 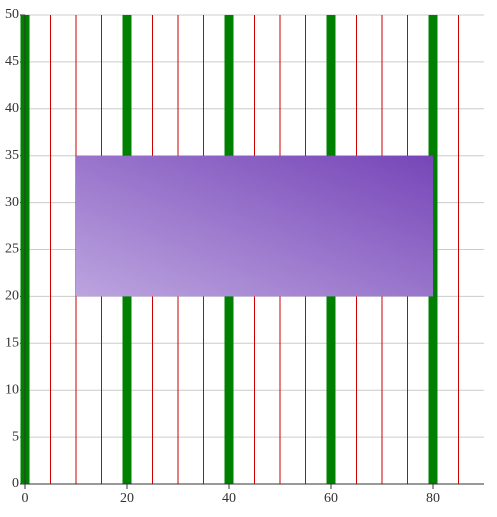 I want to click on x-tick-label: 60, so click(x=331, y=498).